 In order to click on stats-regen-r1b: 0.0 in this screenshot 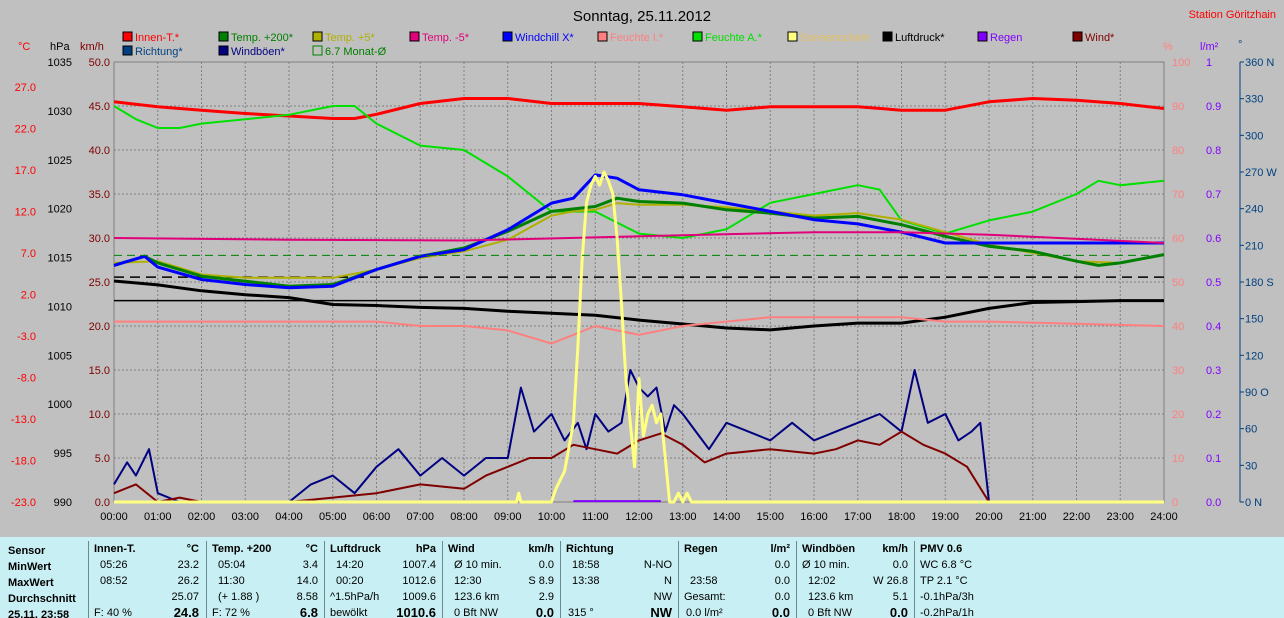, I will do `click(782, 565)`.